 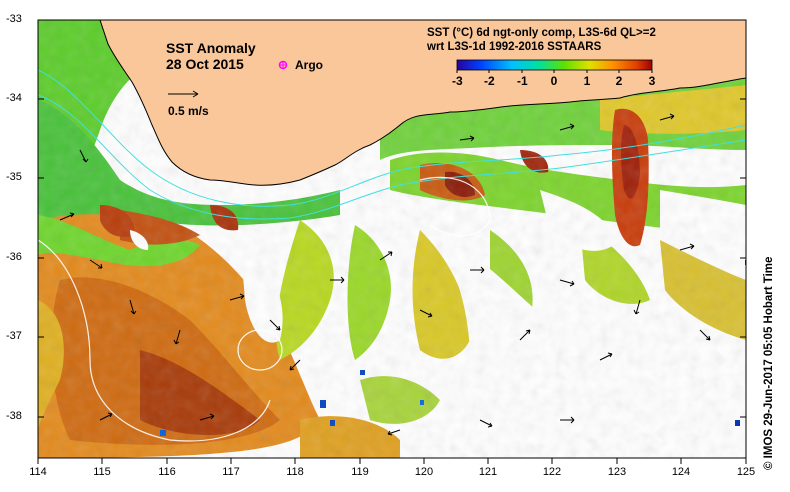 I want to click on colorbar, so click(x=554, y=65).